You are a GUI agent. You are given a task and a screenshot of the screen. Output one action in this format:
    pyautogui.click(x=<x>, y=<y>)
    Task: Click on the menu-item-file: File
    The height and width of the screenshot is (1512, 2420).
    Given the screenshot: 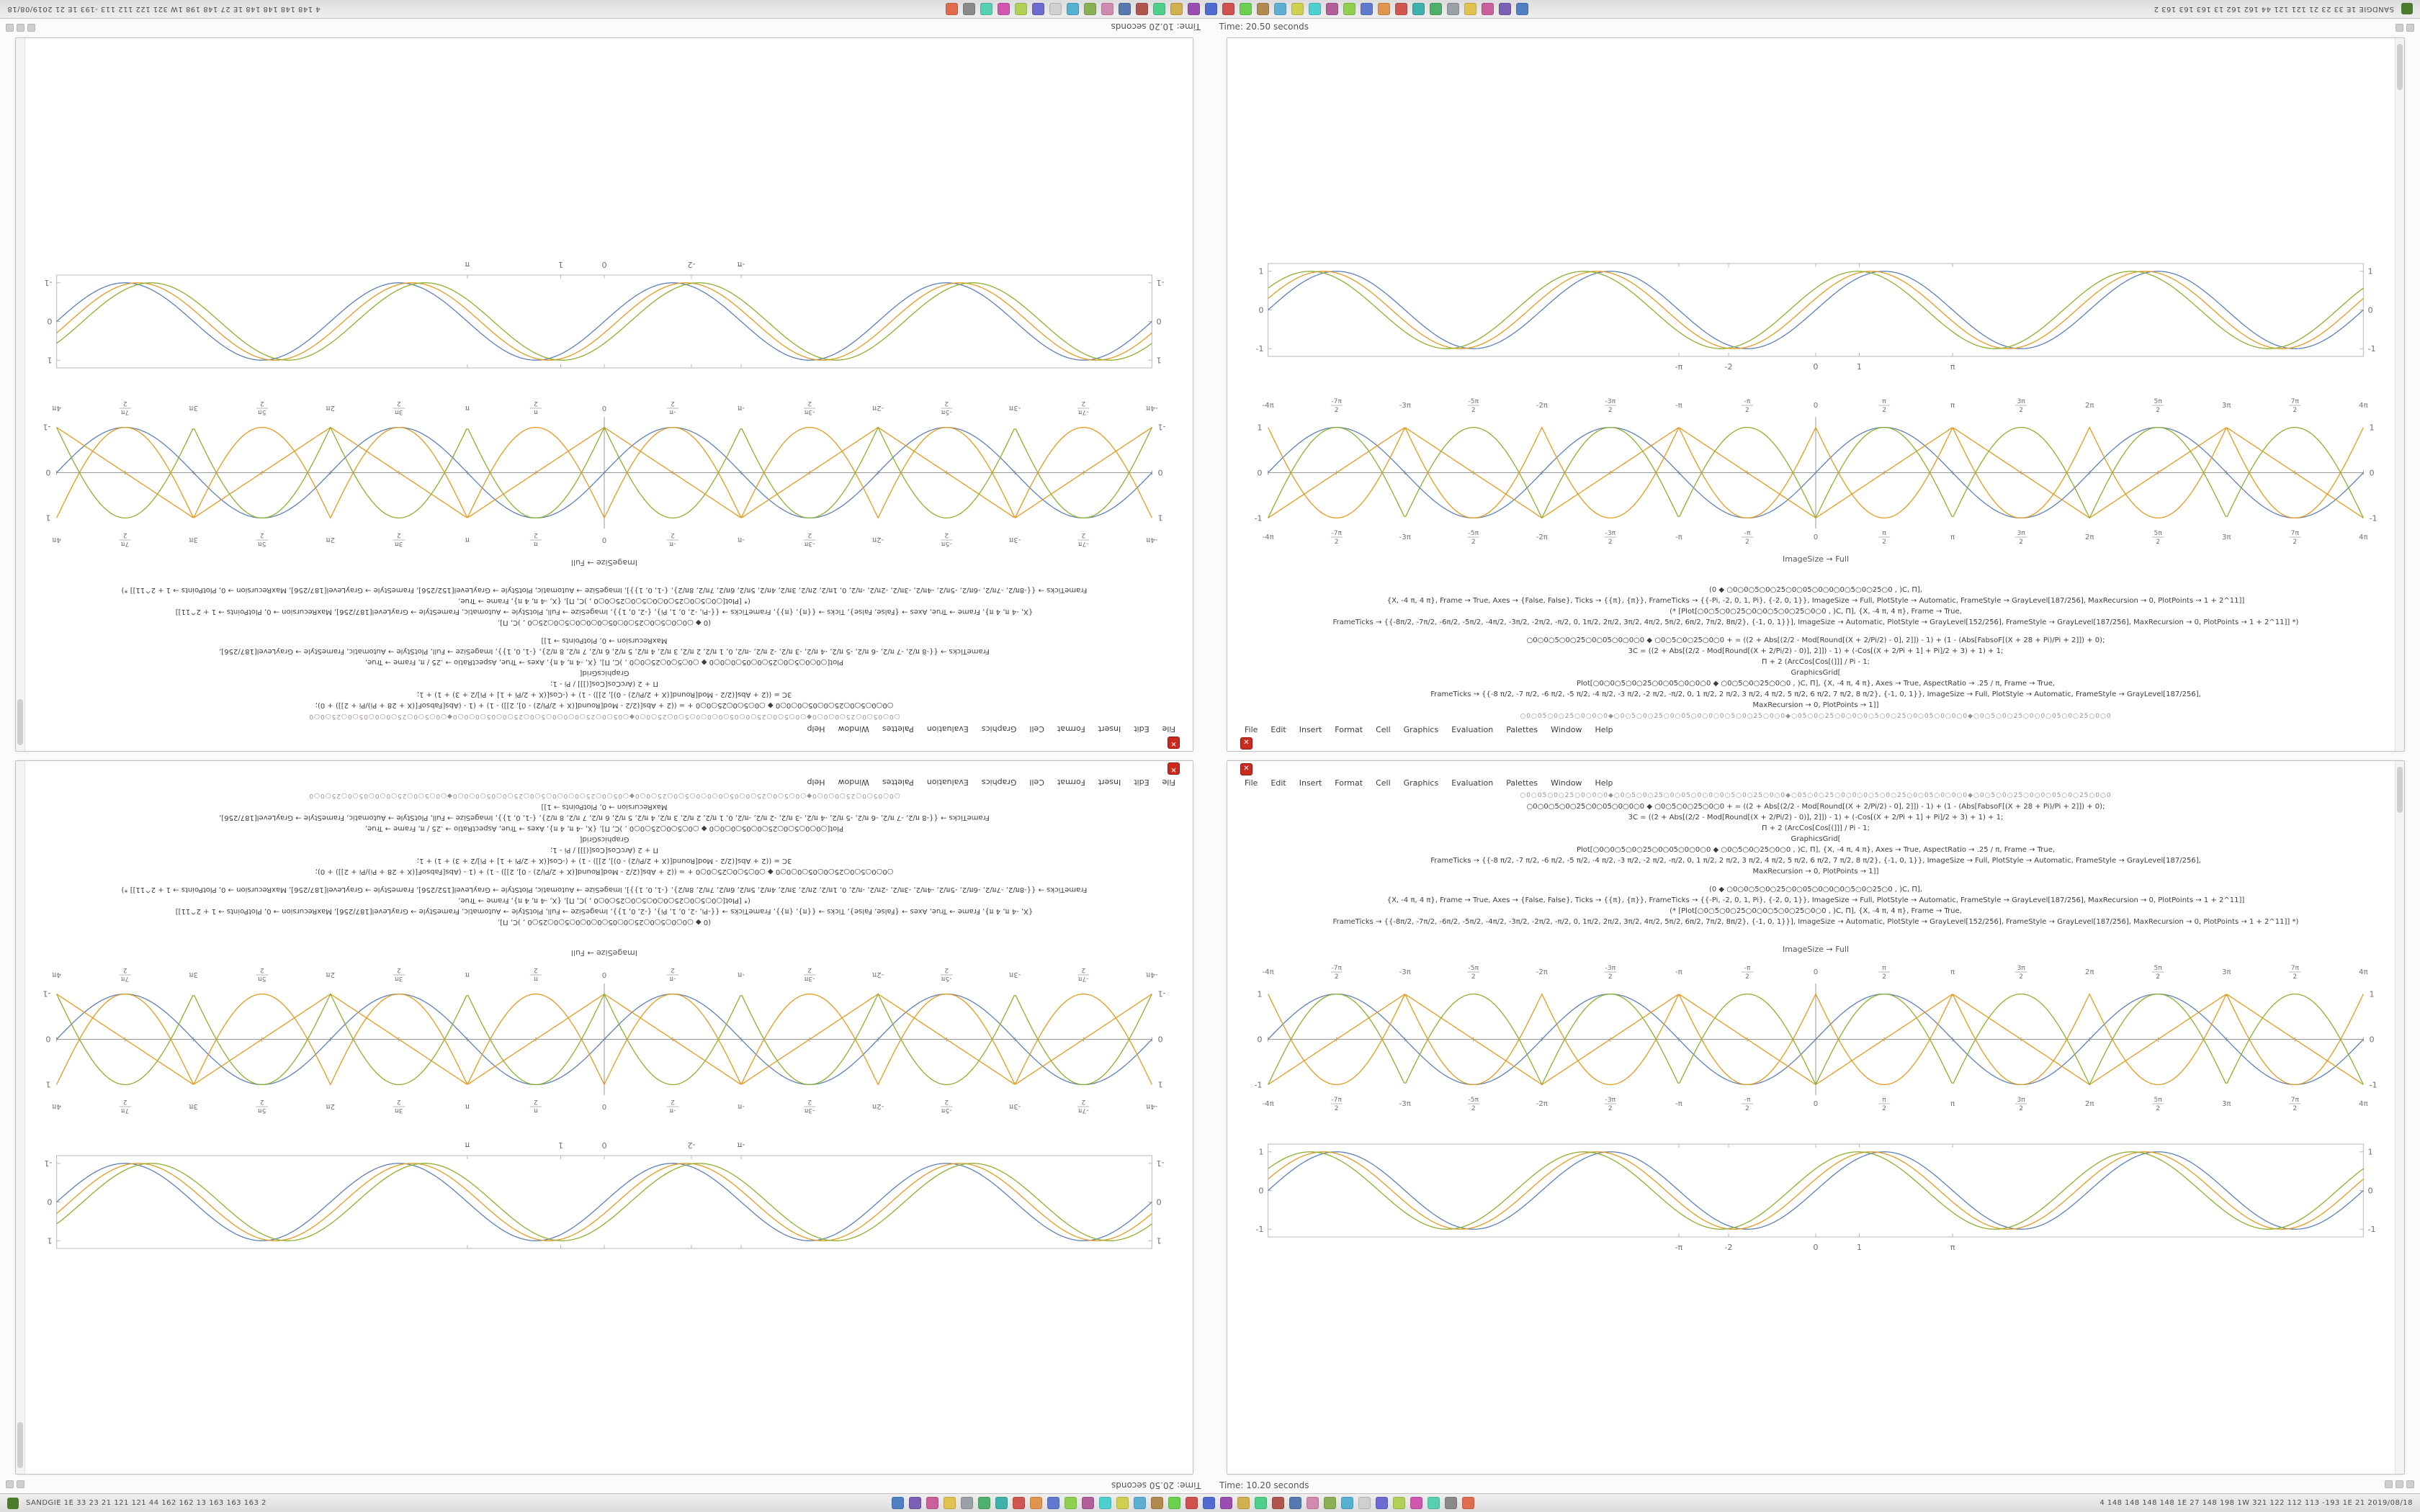 What is the action you would take?
    pyautogui.click(x=1251, y=783)
    